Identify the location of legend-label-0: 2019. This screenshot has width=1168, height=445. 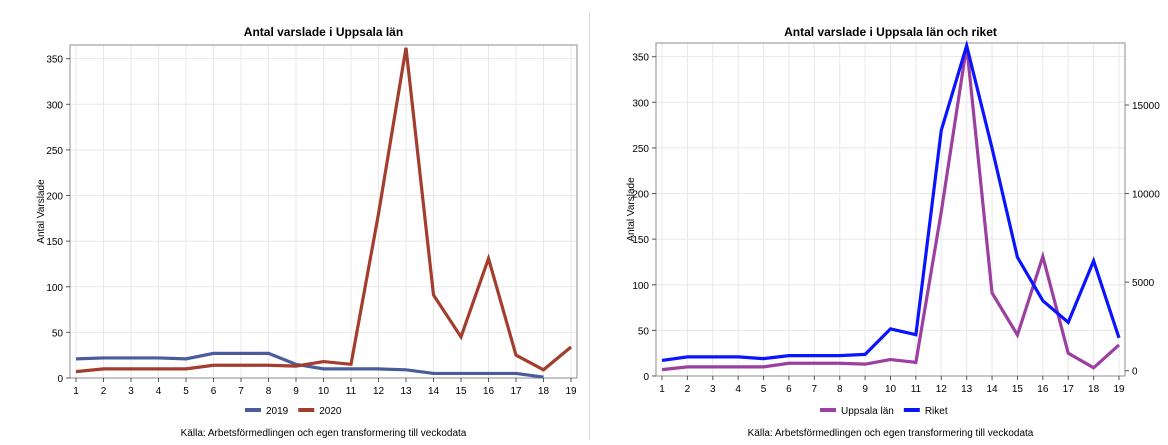
(277, 411).